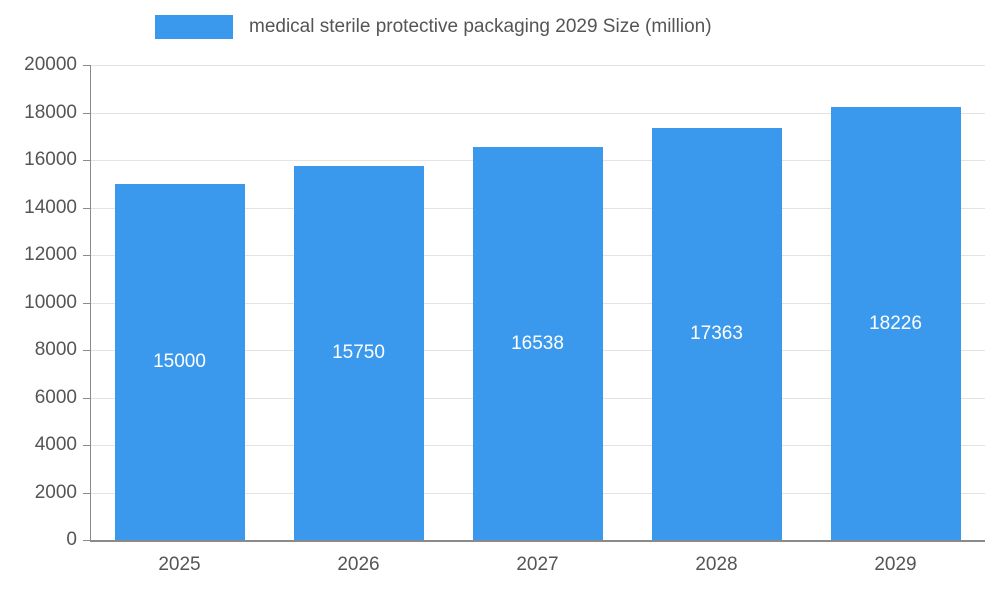 This screenshot has width=1000, height=600. I want to click on x-axis-line, so click(537, 541).